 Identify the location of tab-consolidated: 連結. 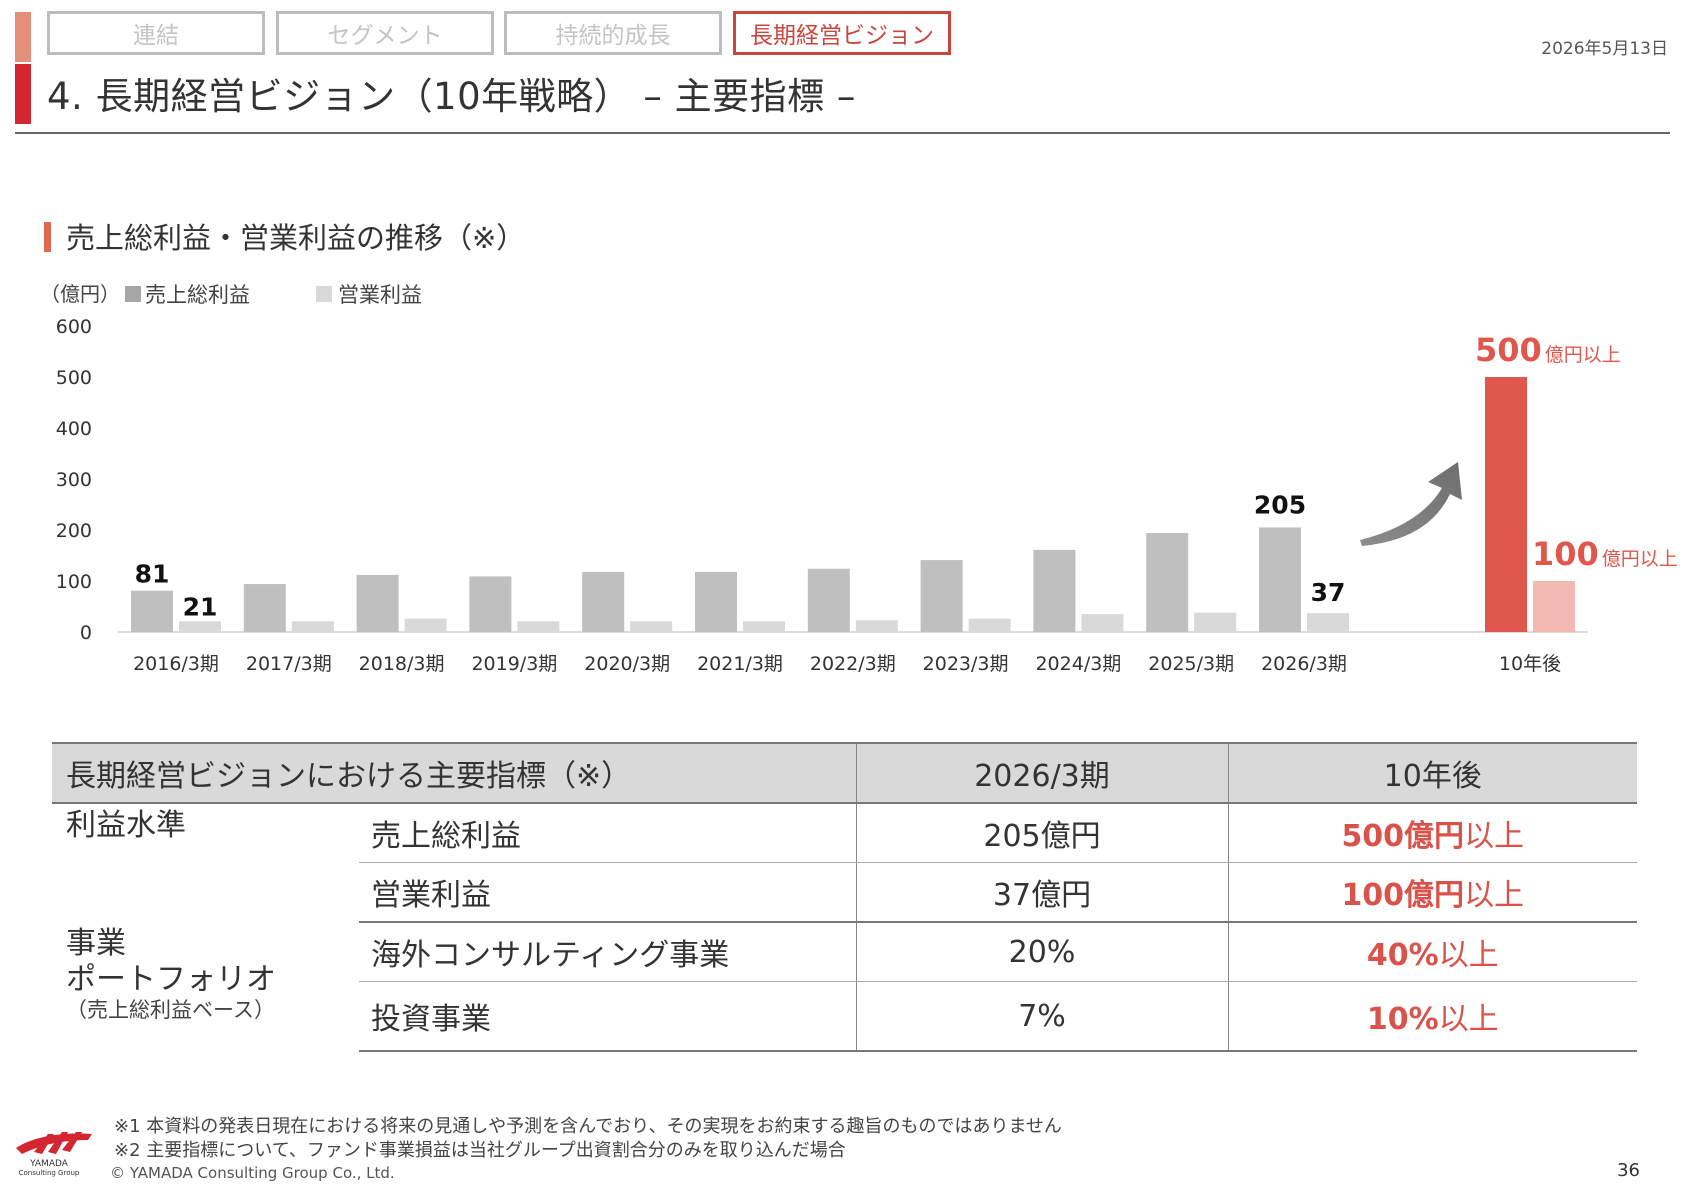
(156, 33).